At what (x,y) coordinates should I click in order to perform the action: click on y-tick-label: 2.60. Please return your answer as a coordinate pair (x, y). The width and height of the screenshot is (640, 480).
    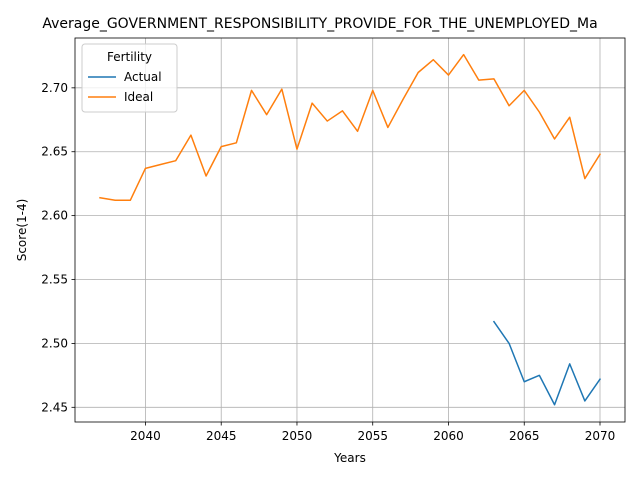
    Looking at the image, I should click on (54, 216).